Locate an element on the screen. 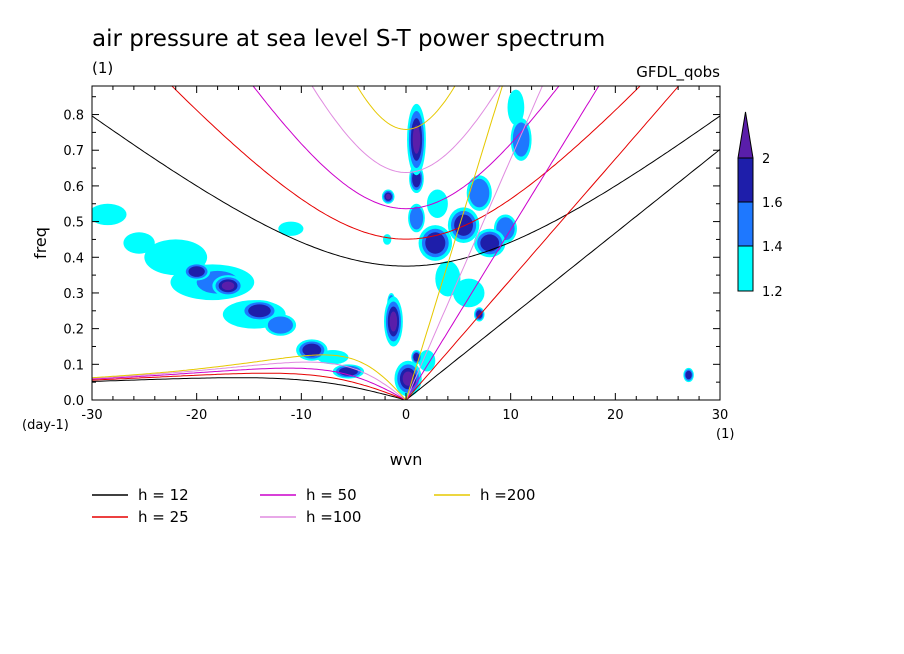 The width and height of the screenshot is (904, 654). legend-label: h = 12 is located at coordinates (163, 495).